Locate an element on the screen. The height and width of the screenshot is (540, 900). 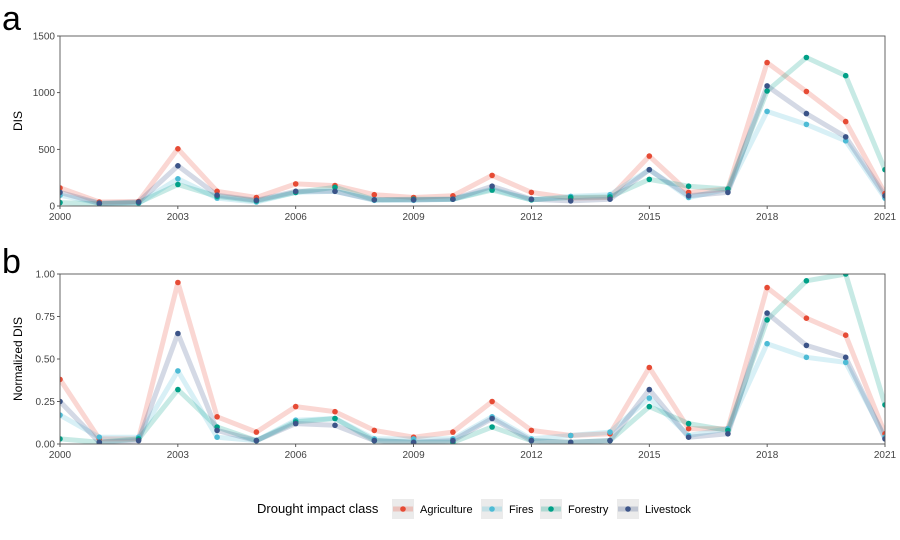
legend-item-livestock: Livestock is located at coordinates (654, 509).